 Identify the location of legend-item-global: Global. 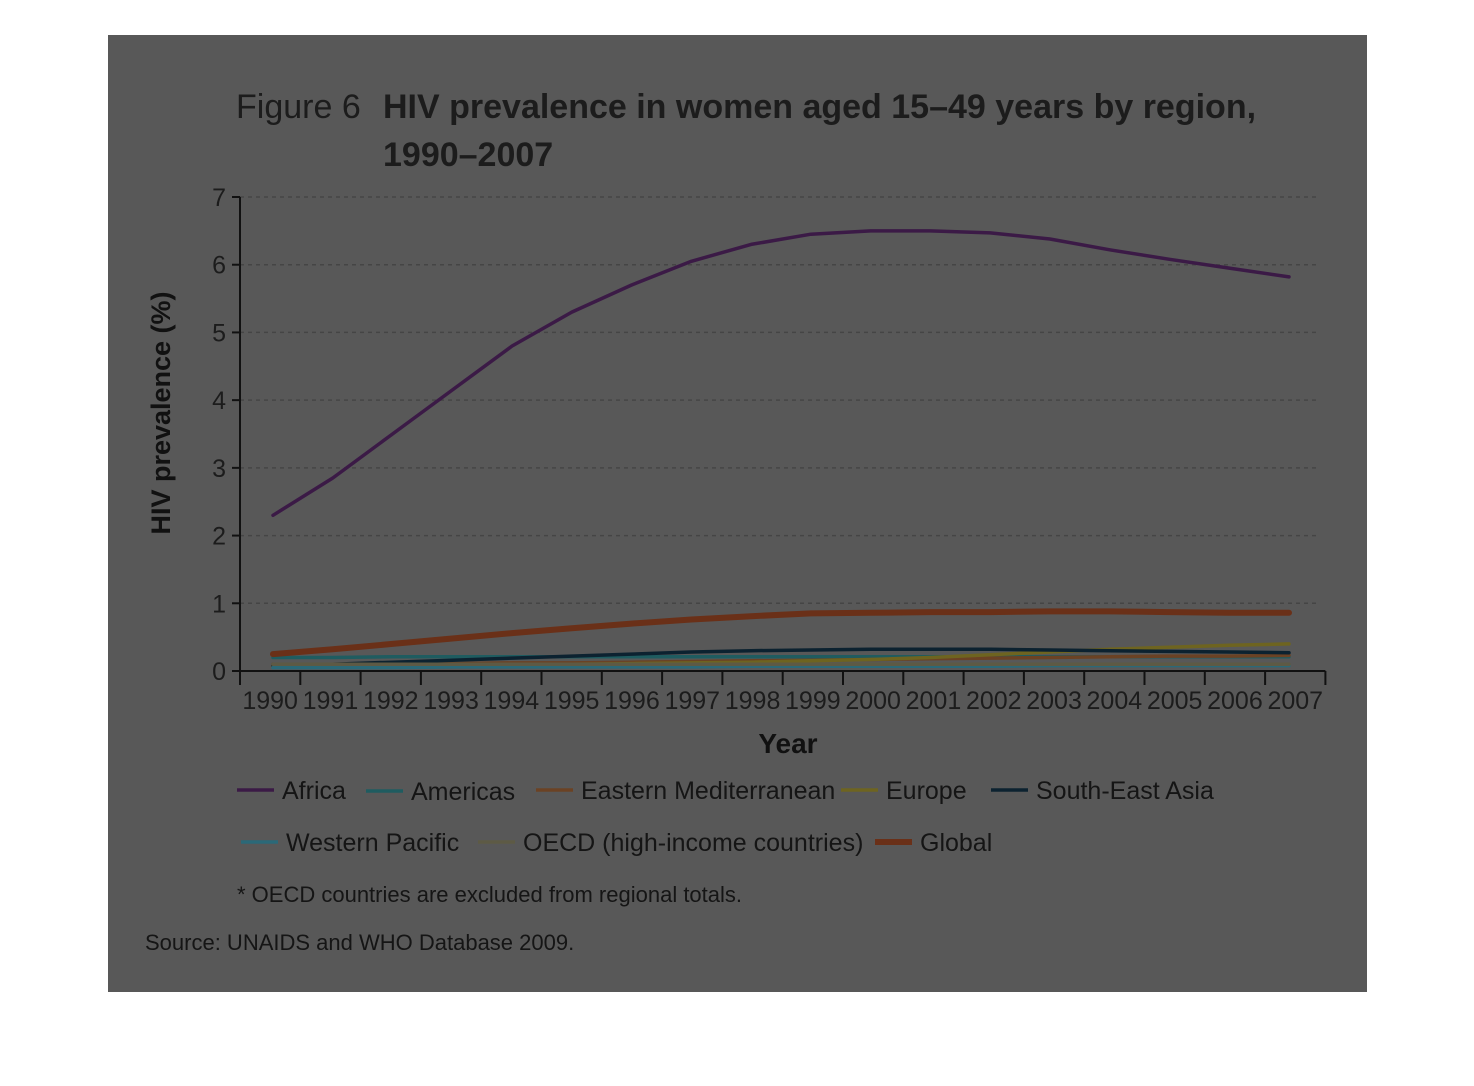
(933, 843).